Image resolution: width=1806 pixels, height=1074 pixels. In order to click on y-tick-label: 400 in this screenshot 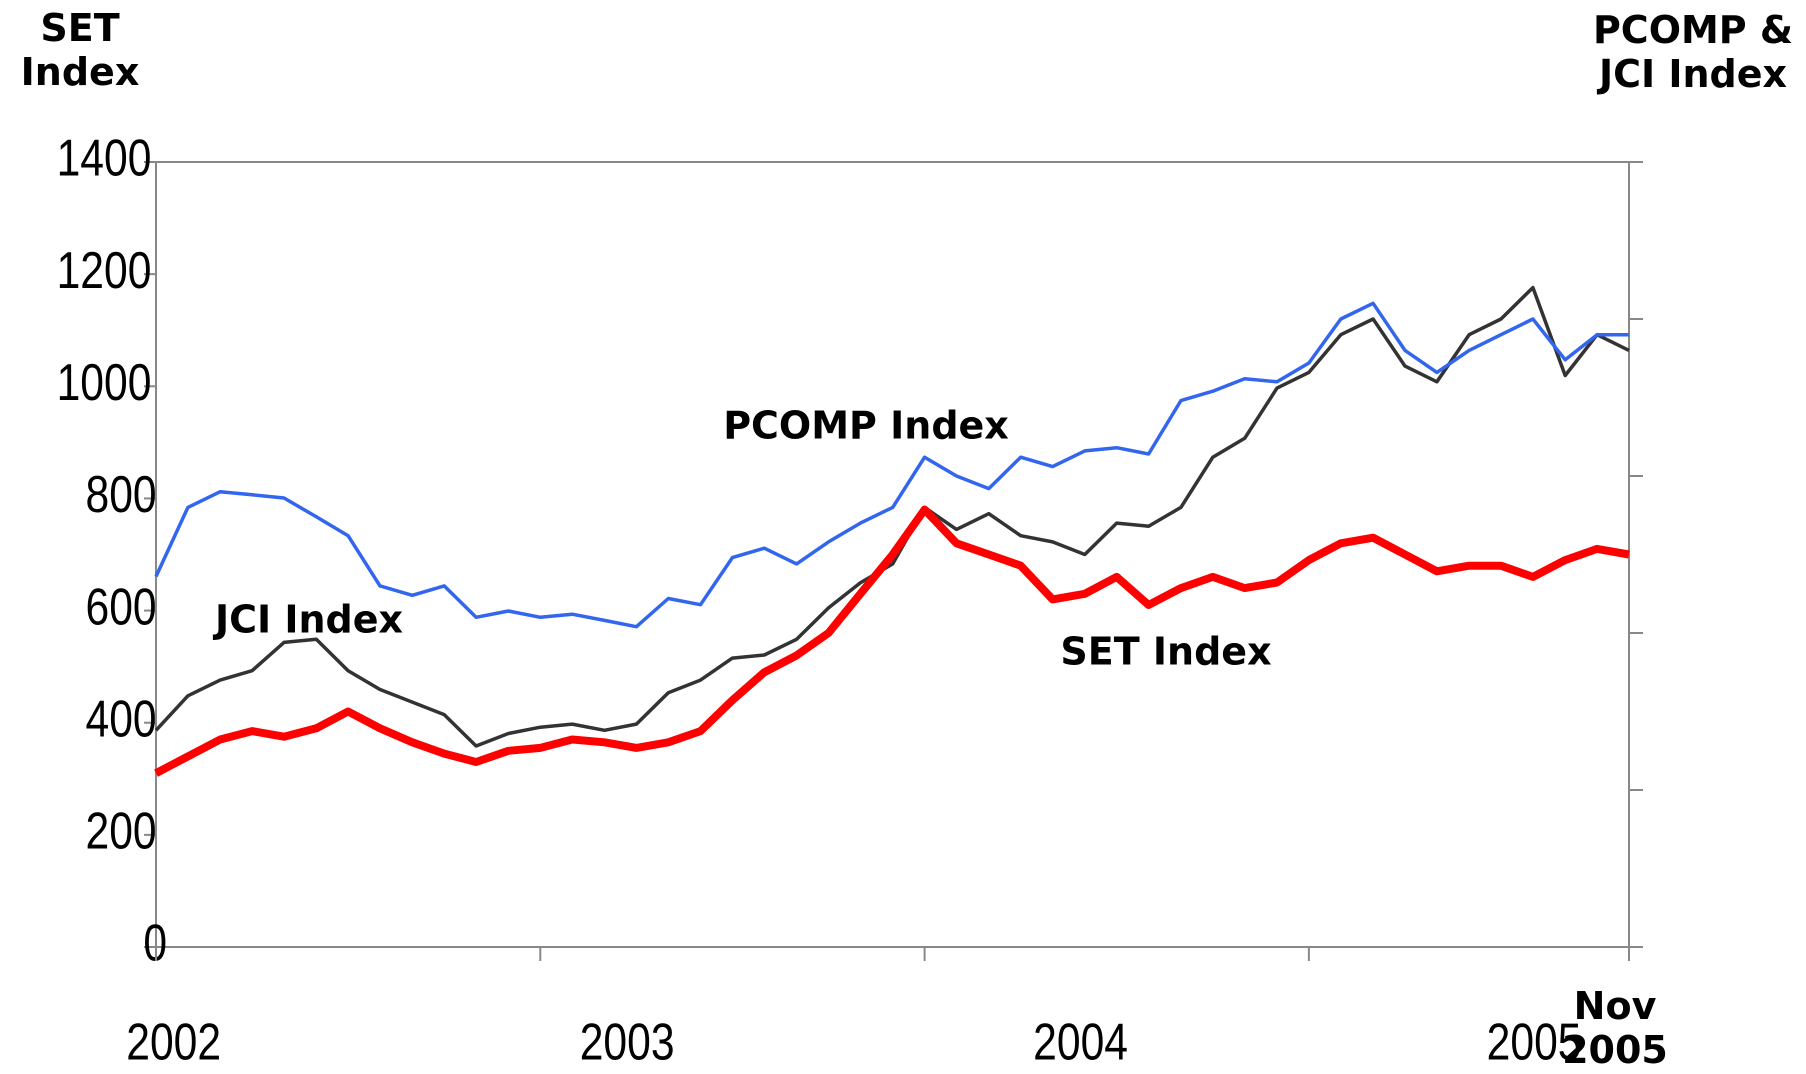, I will do `click(121, 720)`.